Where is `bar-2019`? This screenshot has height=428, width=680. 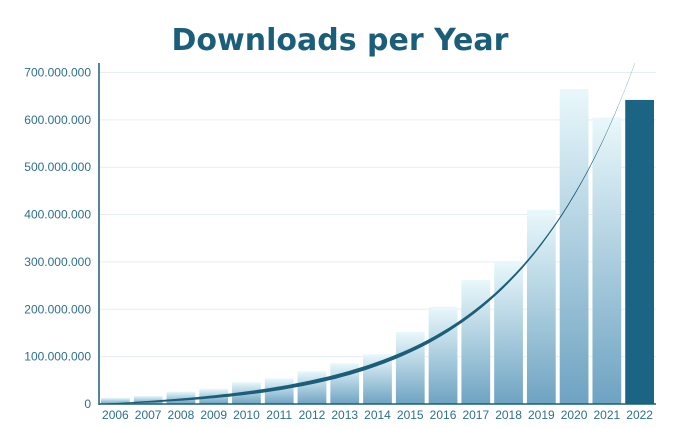
bar-2019 is located at coordinates (541, 306).